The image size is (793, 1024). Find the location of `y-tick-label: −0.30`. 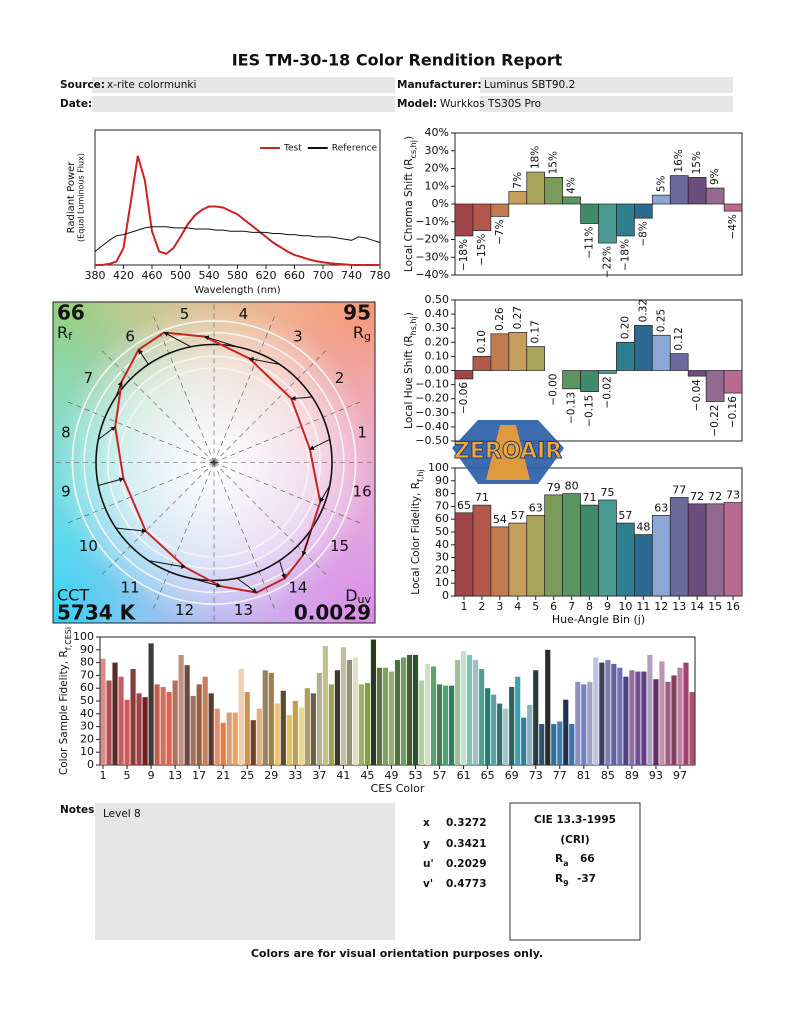

y-tick-label: −0.30 is located at coordinates (432, 412).